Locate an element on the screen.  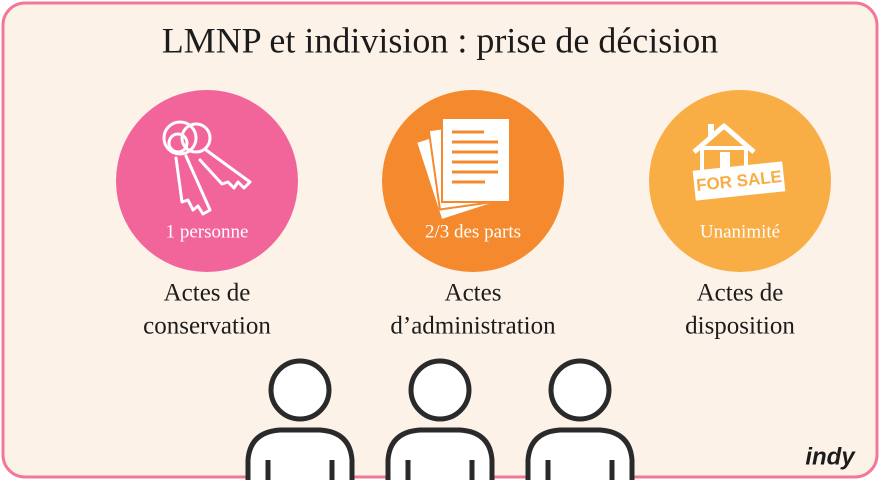
item-label: disposition is located at coordinates (740, 326).